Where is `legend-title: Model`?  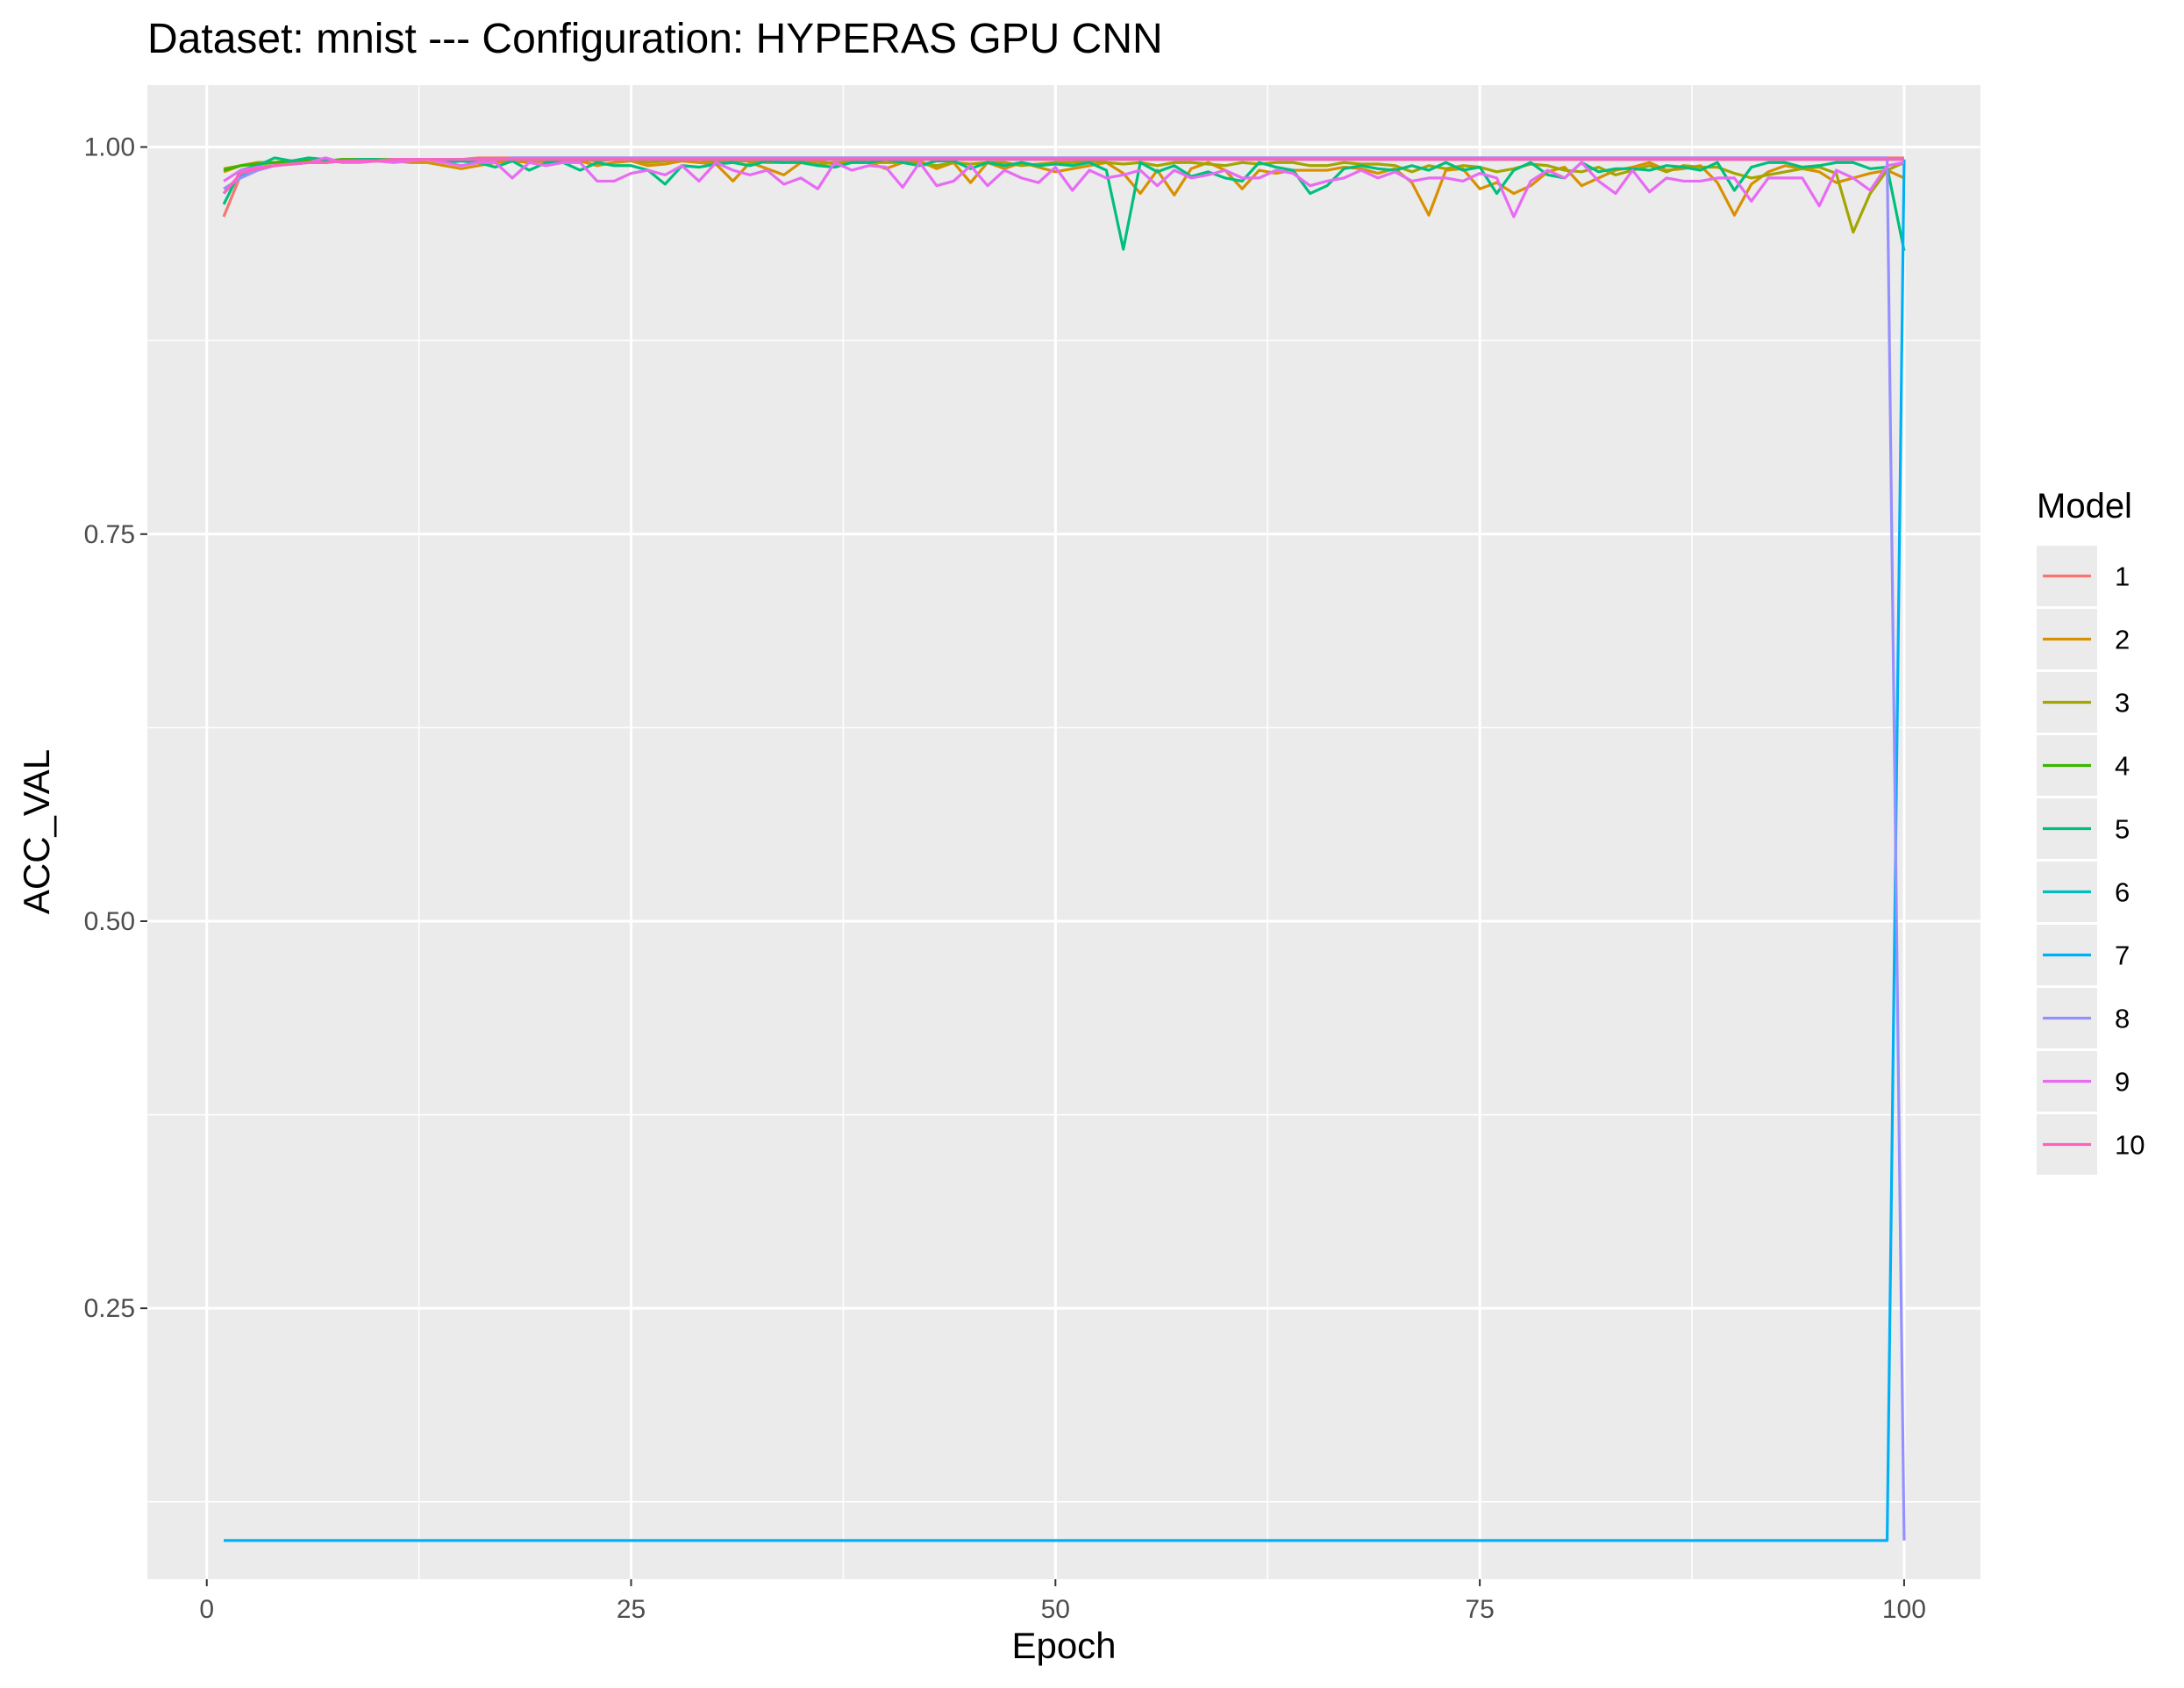 legend-title: Model is located at coordinates (2084, 507).